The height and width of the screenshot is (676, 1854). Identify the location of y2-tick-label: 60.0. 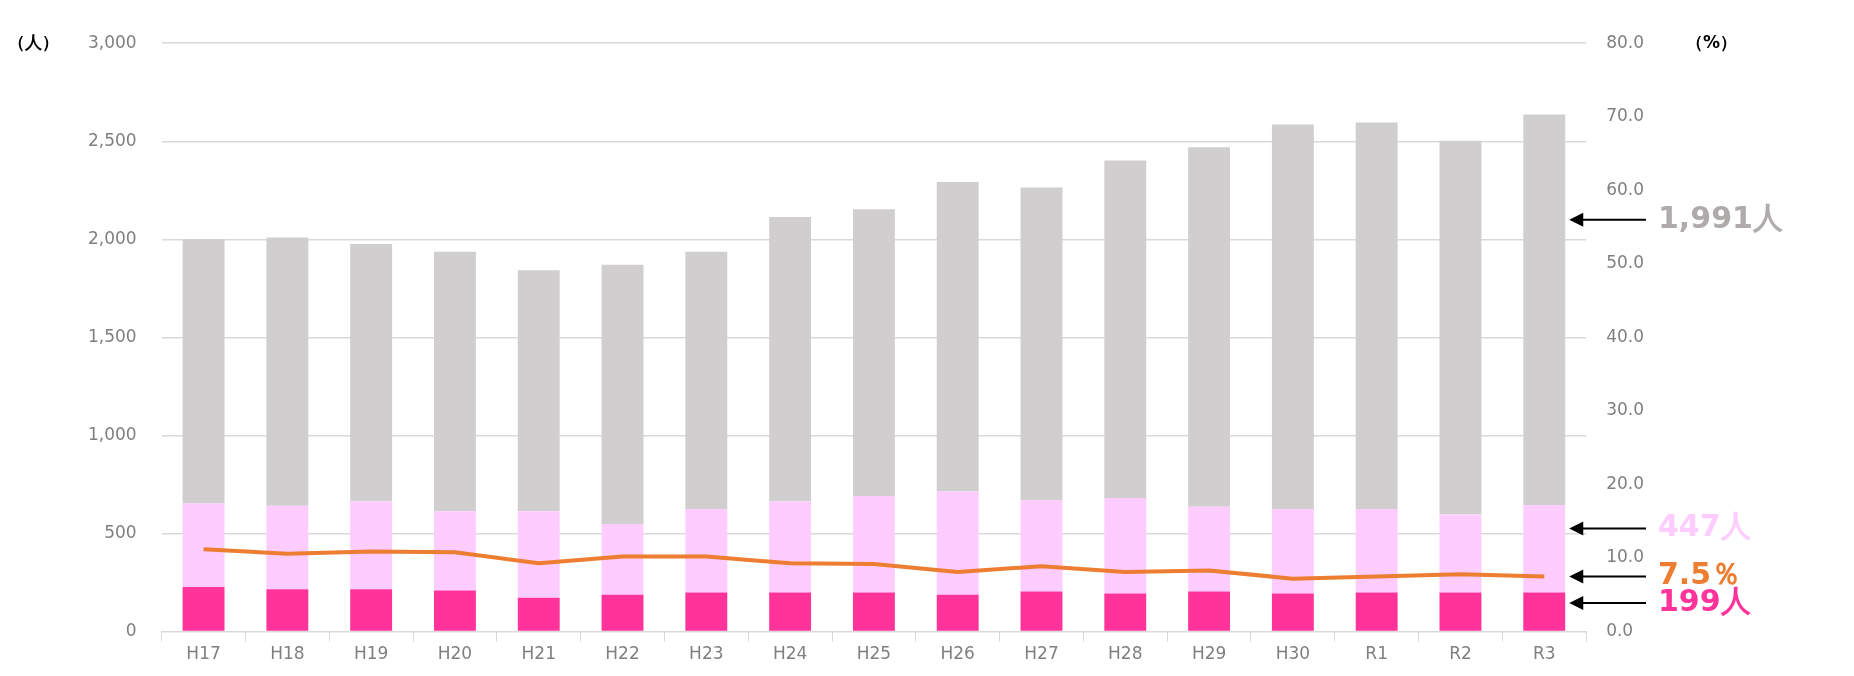
(1625, 188).